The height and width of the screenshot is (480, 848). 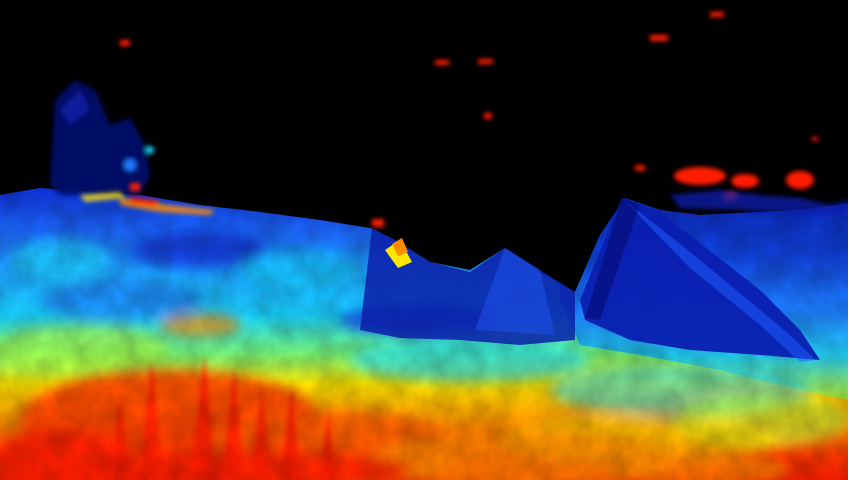 What do you see at coordinates (700, 280) in the screenshot?
I see `right-structure` at bounding box center [700, 280].